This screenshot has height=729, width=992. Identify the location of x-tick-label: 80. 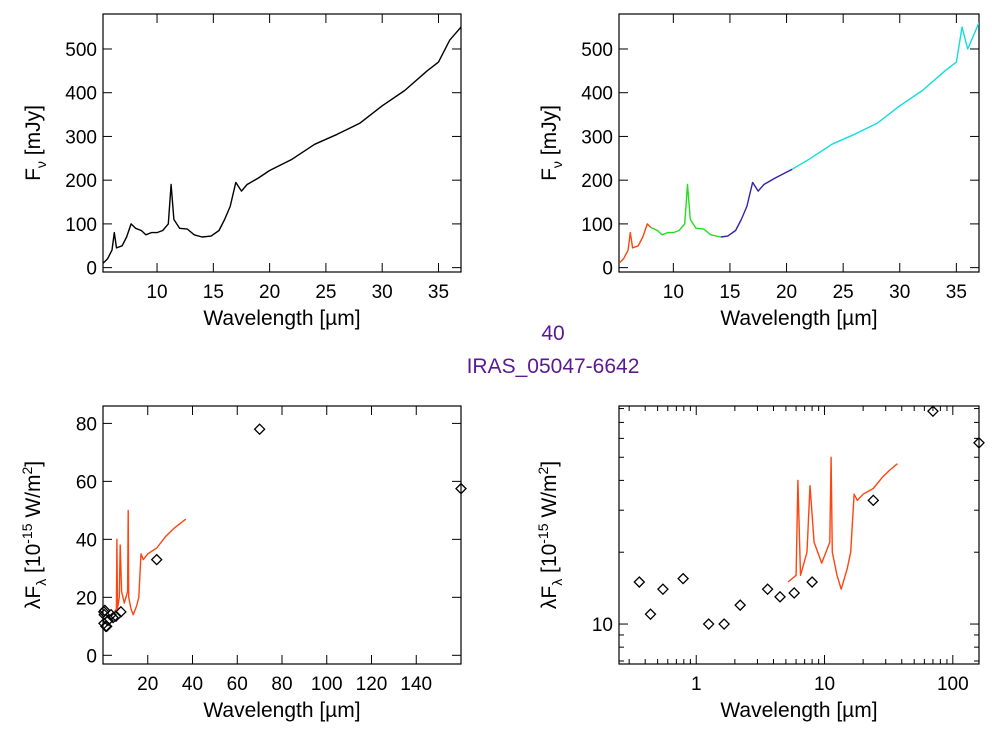
(281, 684).